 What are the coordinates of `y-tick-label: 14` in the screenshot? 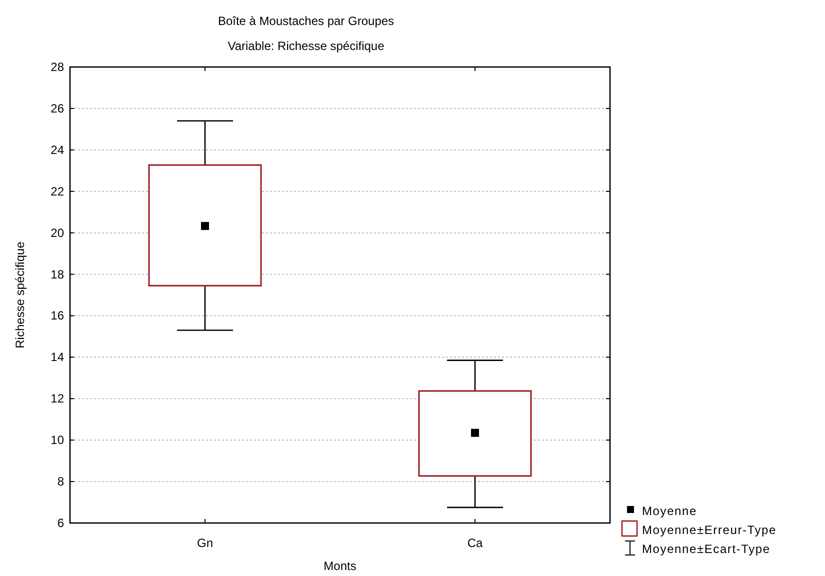 It's located at (57, 357).